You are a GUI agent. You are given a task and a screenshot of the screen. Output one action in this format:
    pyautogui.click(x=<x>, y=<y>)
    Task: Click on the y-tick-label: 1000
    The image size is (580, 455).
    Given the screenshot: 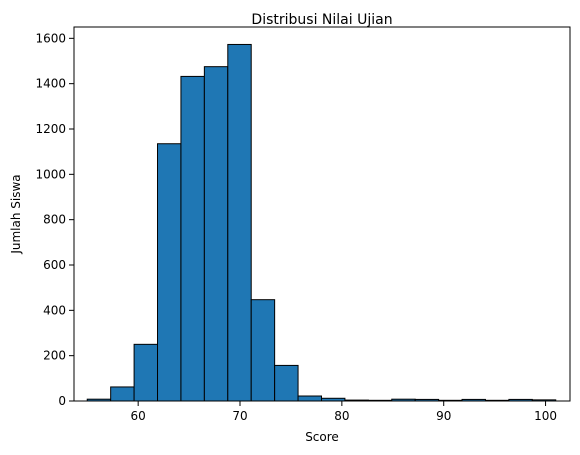 What is the action you would take?
    pyautogui.click(x=50, y=174)
    